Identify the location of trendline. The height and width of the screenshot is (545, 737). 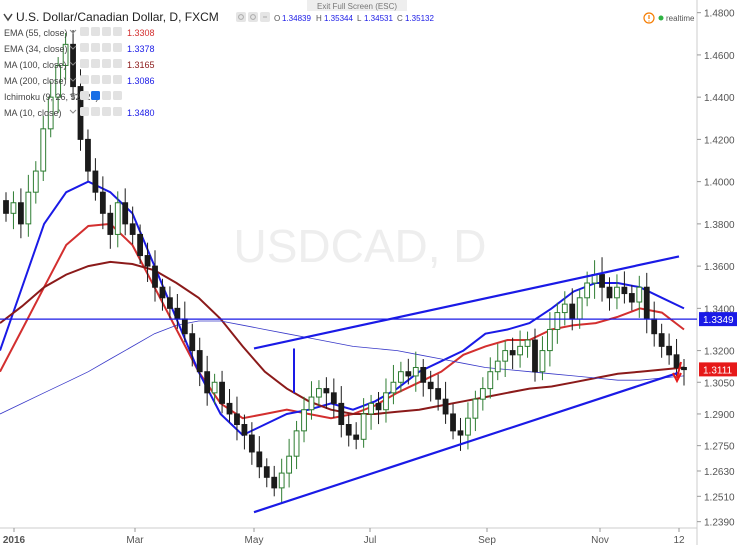
(466, 302).